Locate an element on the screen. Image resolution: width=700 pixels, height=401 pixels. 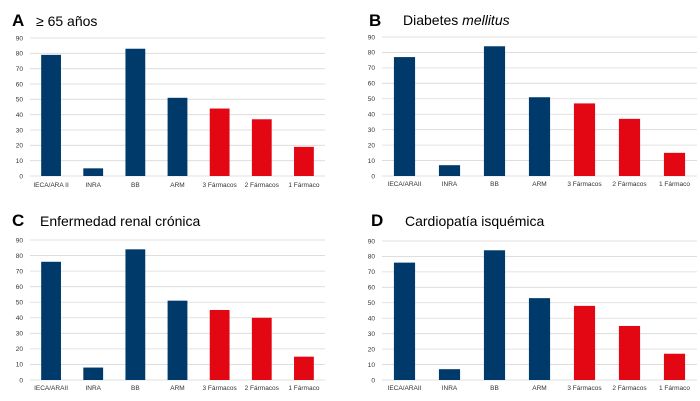
panel-letter: C is located at coordinates (18, 220).